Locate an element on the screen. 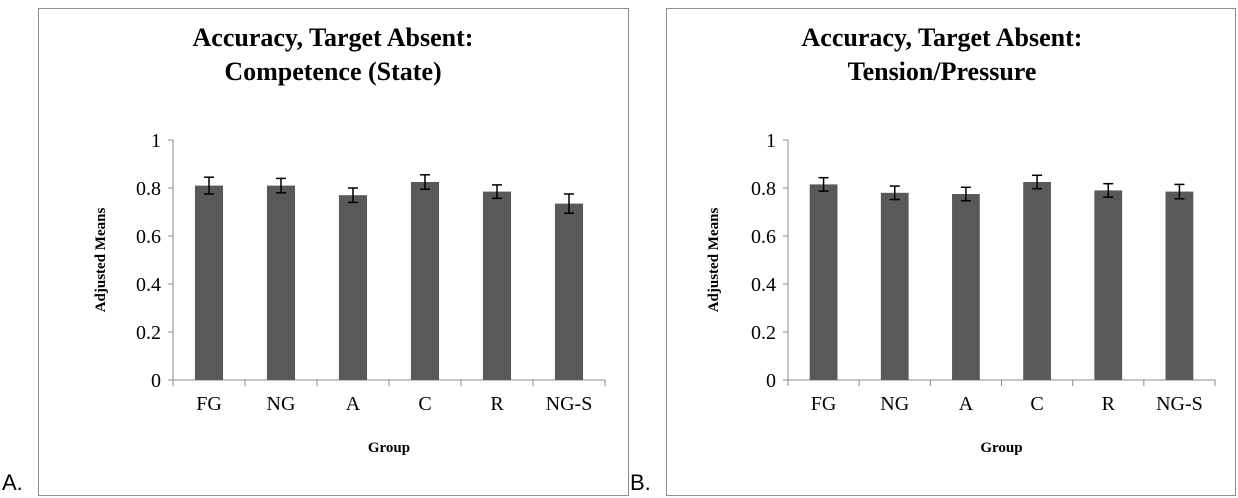 This screenshot has width=1238, height=498. b-x-tick-label-ng: NG is located at coordinates (894, 404).